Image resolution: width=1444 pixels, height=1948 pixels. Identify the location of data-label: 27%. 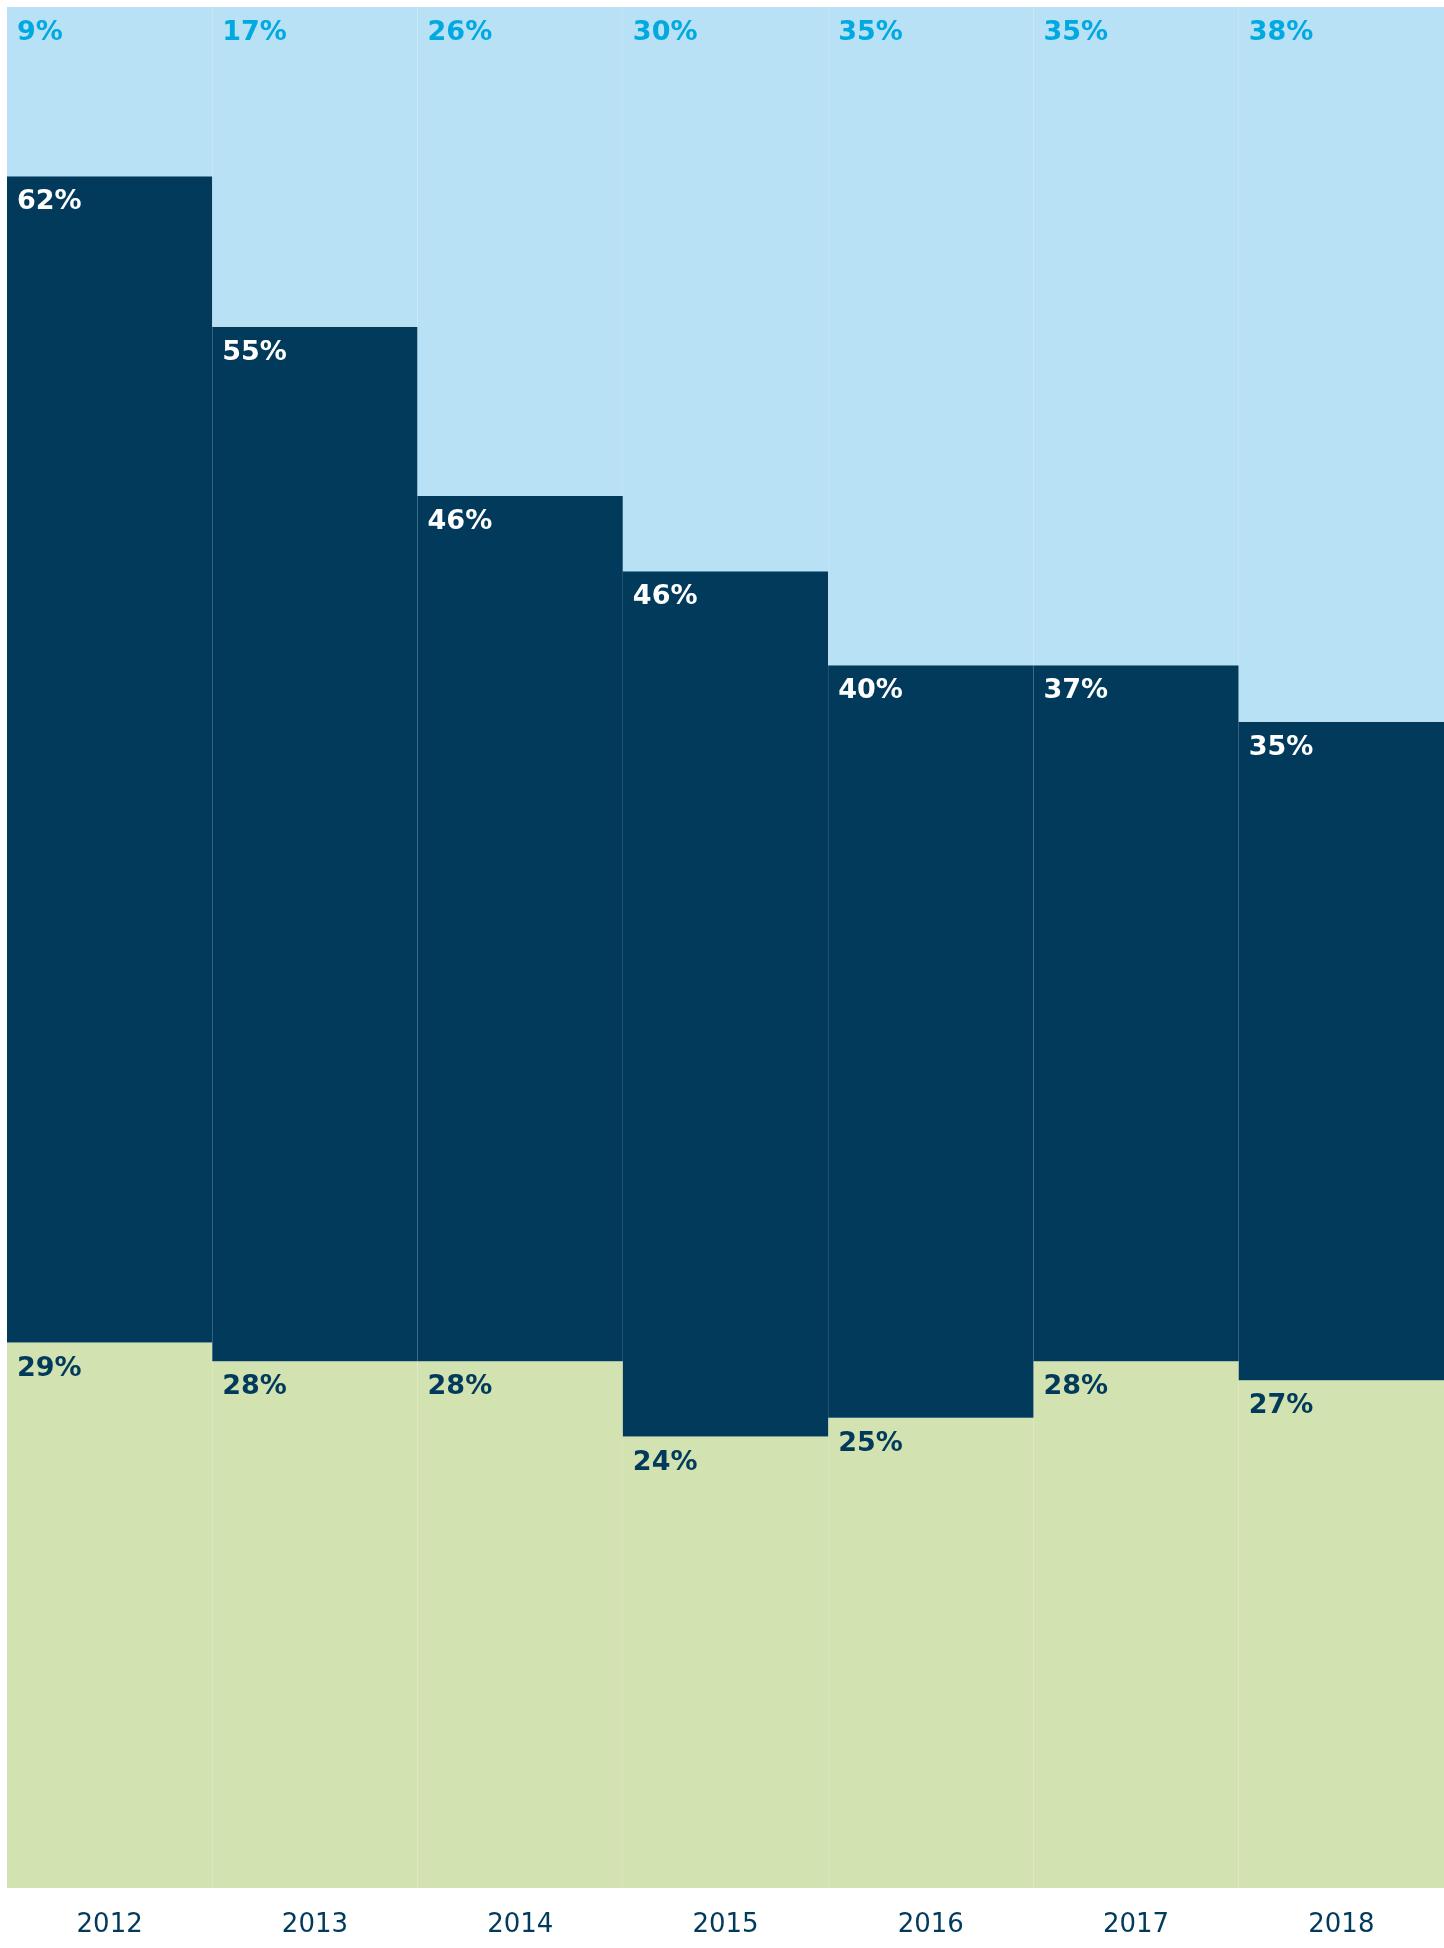
(1281, 1404).